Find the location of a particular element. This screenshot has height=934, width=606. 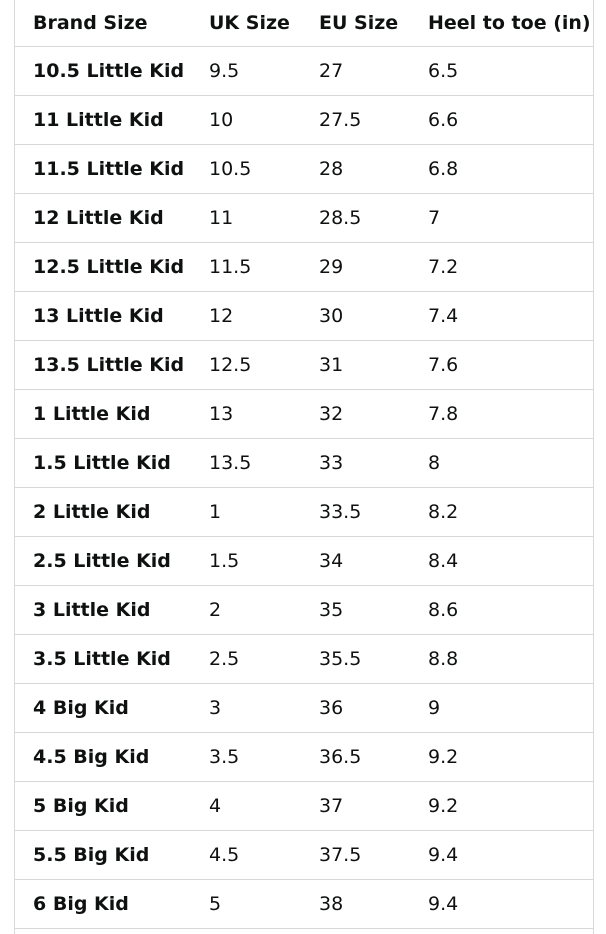

uk-size-cell: 2 is located at coordinates (246, 610).